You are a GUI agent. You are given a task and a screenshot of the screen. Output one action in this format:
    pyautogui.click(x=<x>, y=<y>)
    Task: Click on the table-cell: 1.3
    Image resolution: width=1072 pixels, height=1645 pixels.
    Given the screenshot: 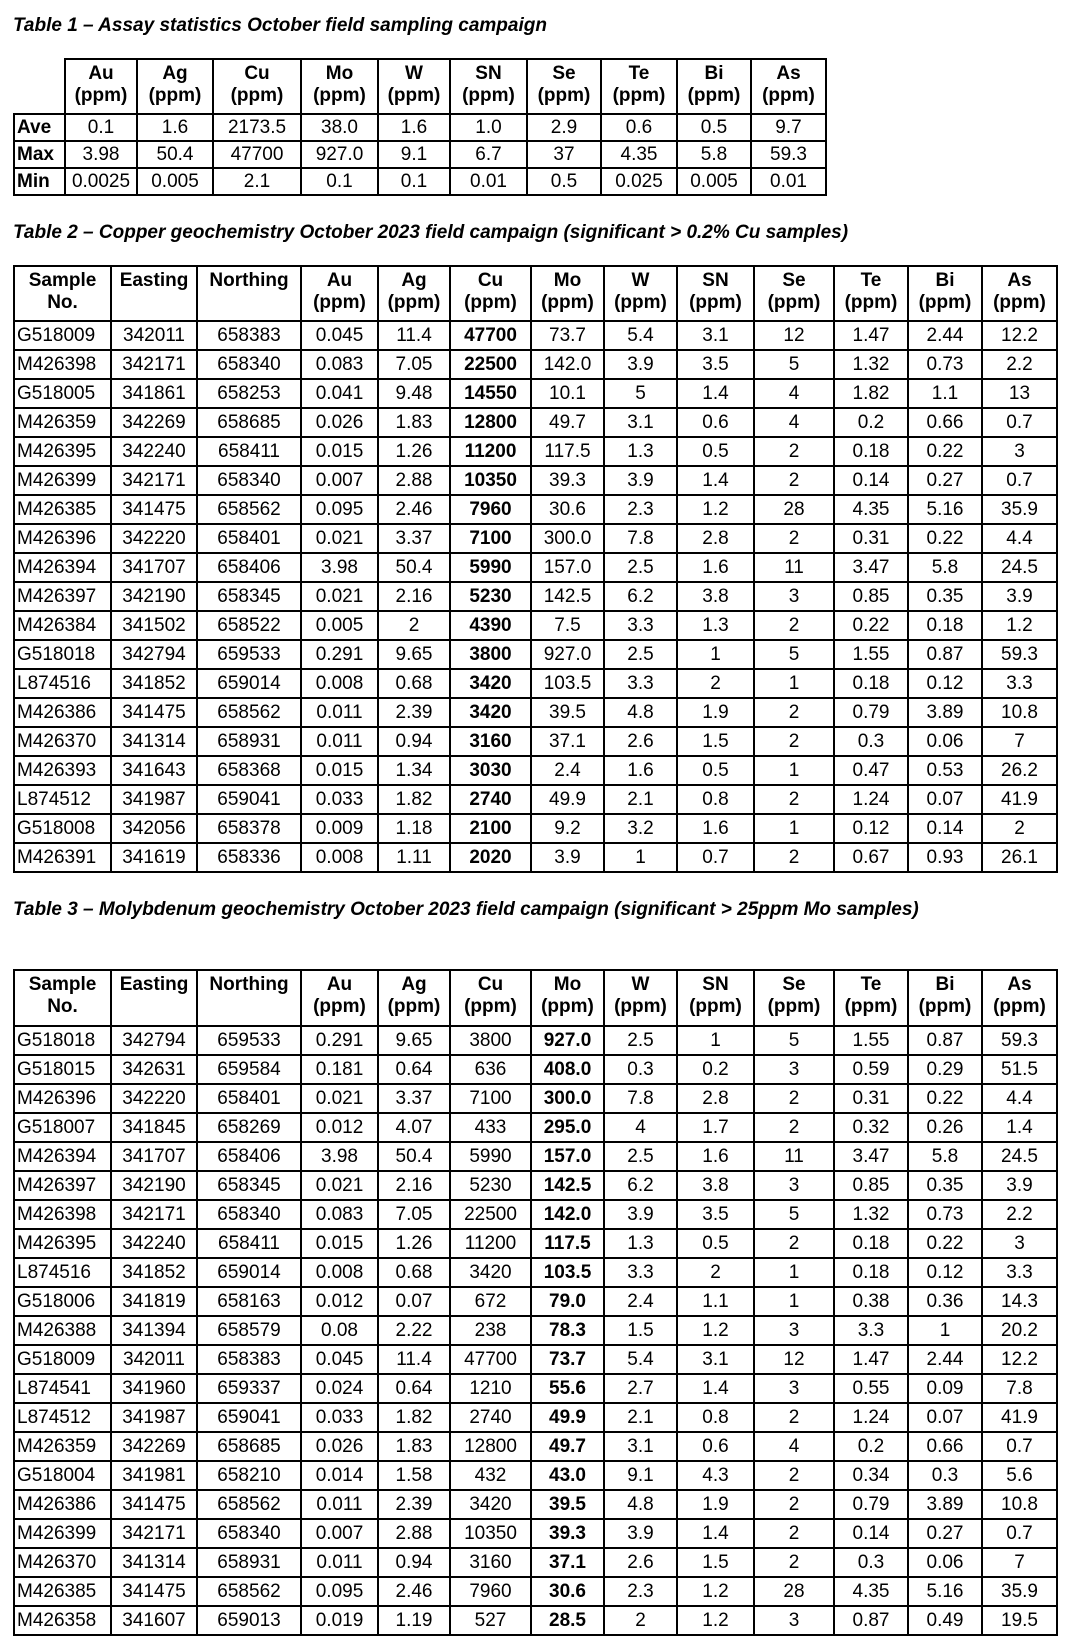 What is the action you would take?
    pyautogui.click(x=640, y=451)
    